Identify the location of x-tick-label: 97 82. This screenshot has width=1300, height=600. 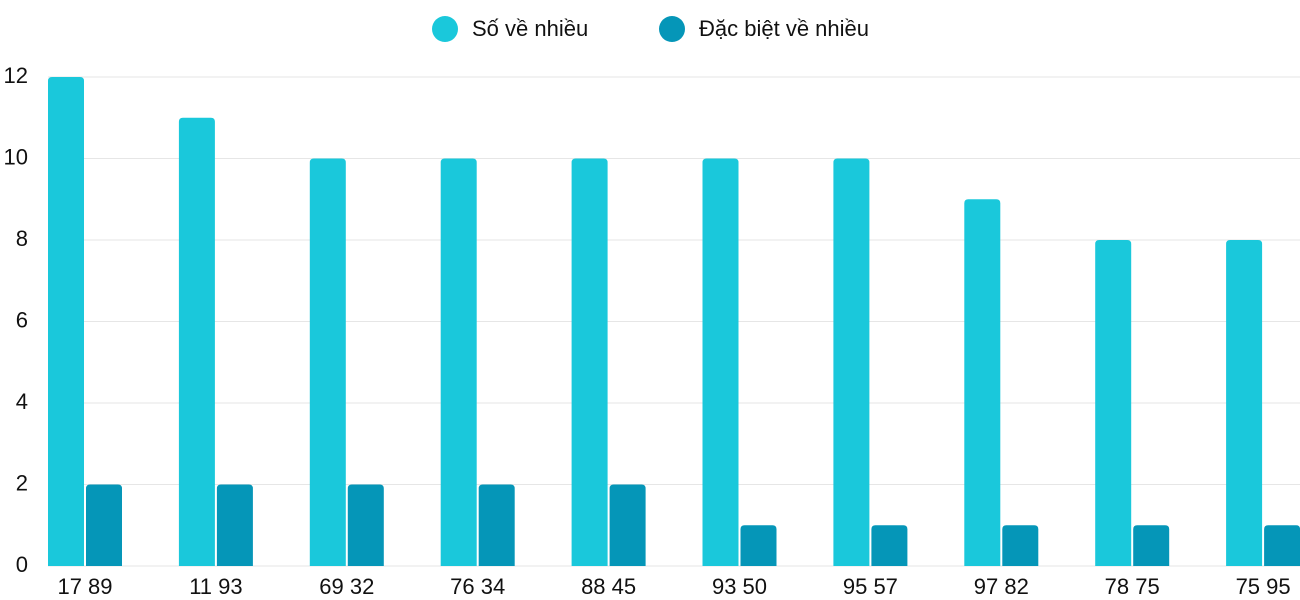
(1001, 586).